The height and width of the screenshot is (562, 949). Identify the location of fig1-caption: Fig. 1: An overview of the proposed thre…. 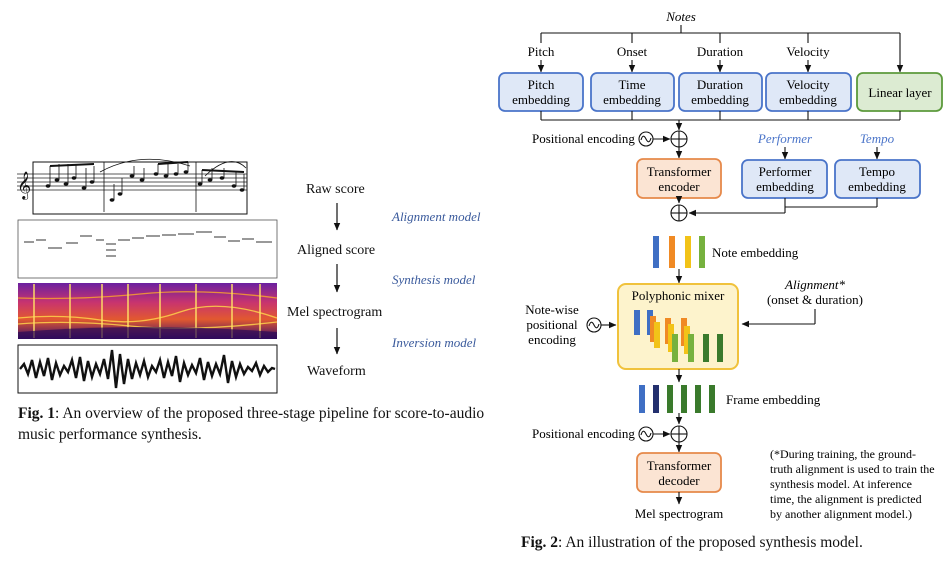
(253, 424).